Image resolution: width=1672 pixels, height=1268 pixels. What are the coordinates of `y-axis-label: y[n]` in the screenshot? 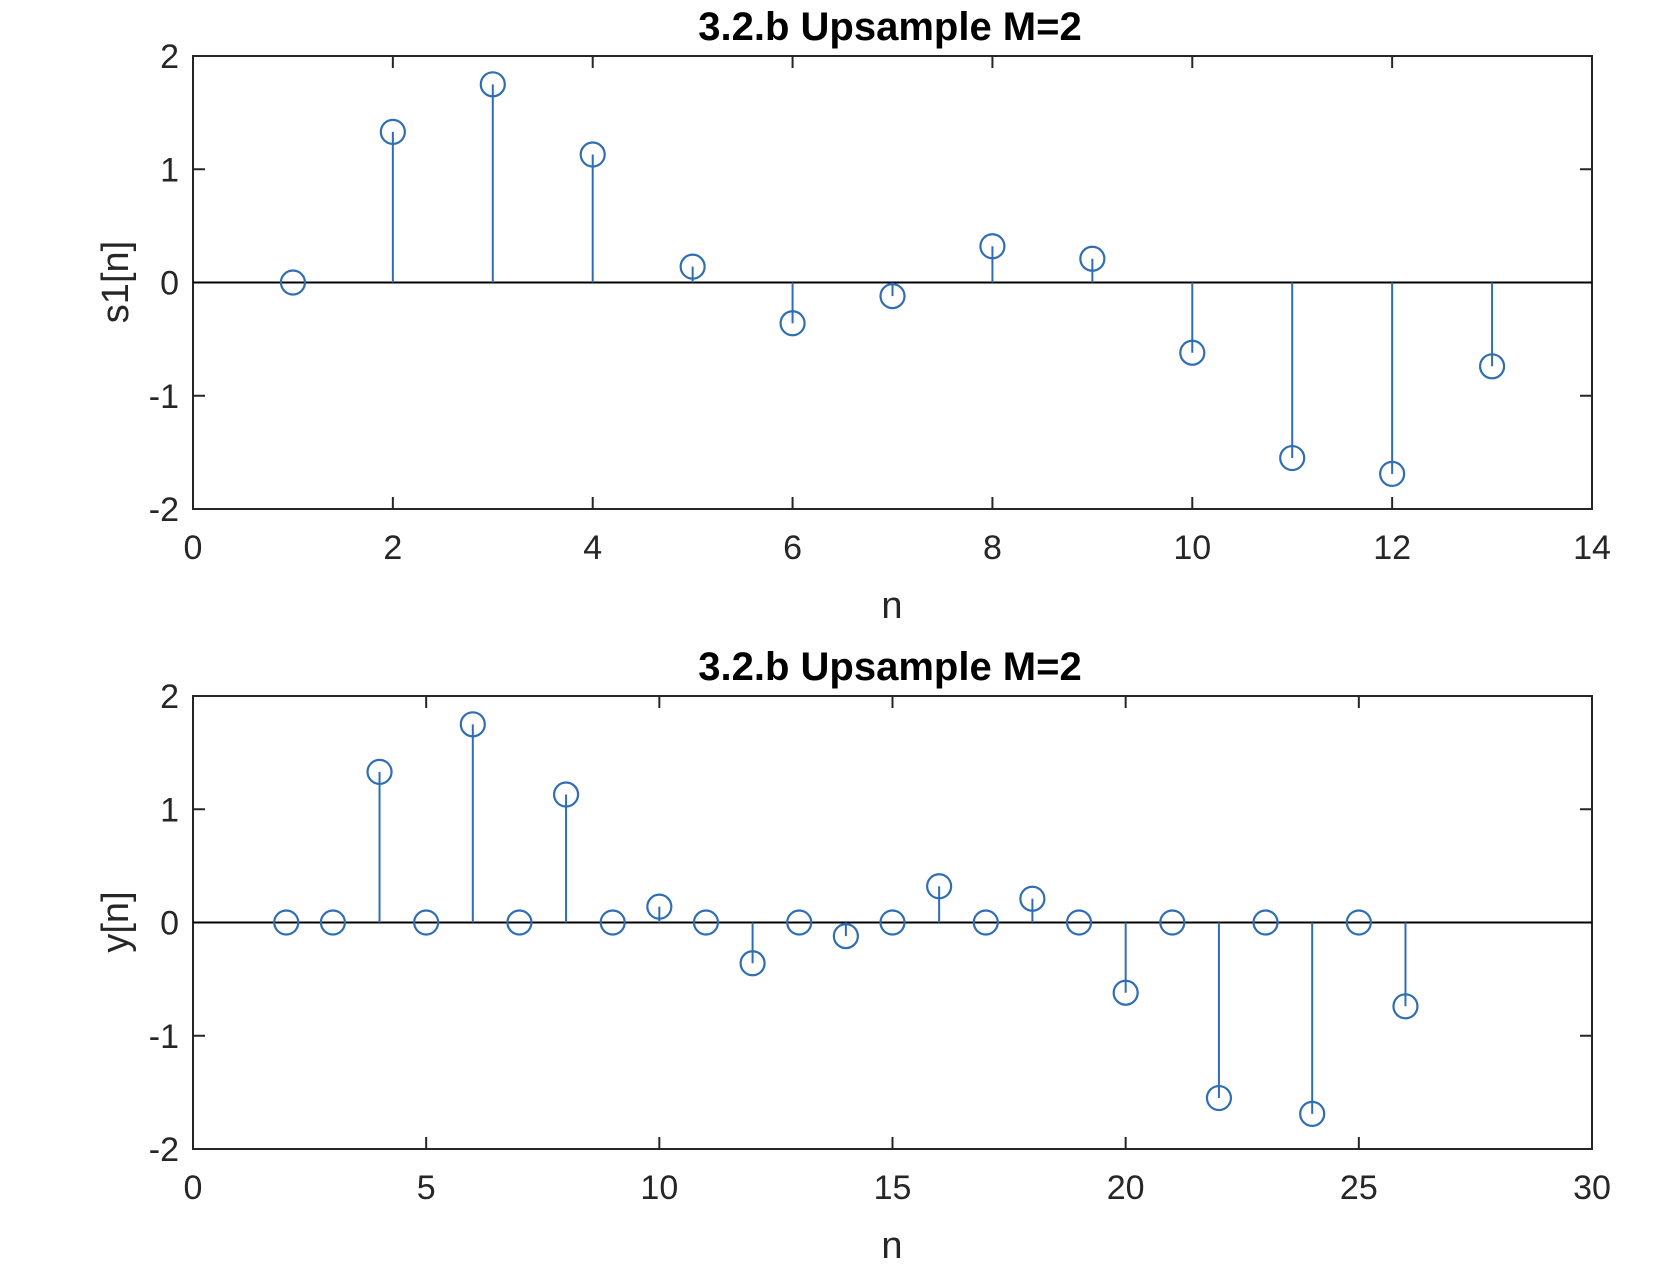 It's located at (116, 921).